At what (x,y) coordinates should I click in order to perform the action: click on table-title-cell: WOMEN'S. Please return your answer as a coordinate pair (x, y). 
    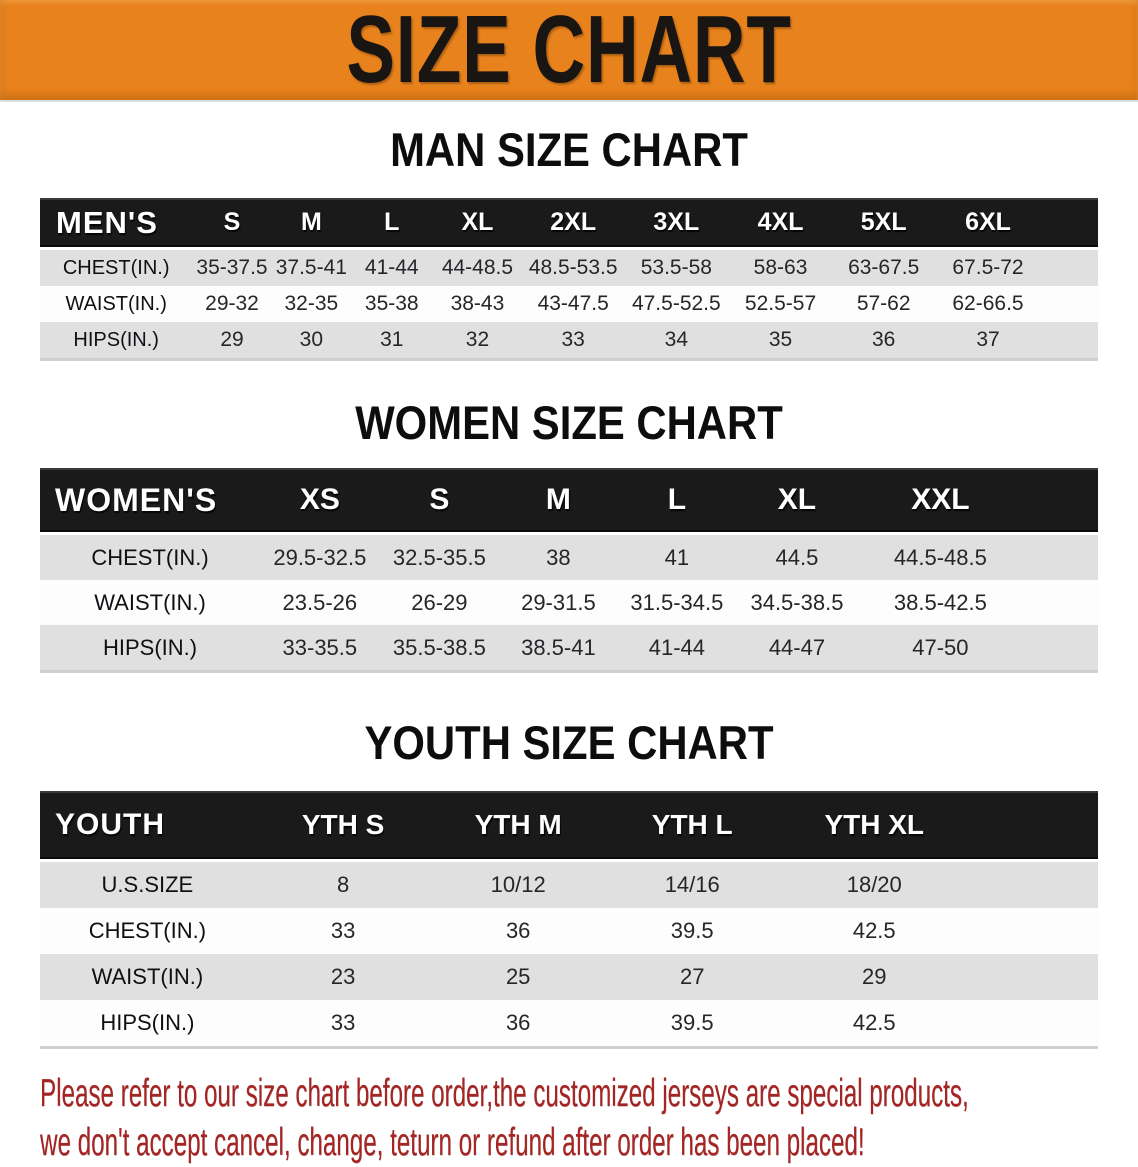
    Looking at the image, I should click on (150, 501).